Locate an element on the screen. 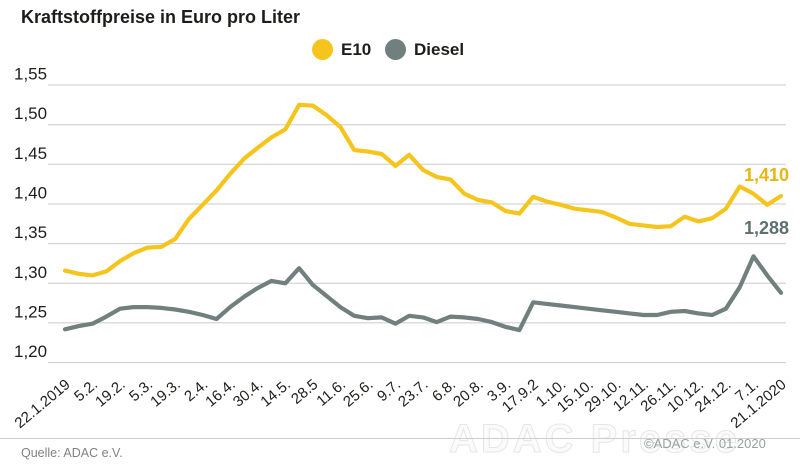  x-axis-label: 22.1.2019 is located at coordinates (43, 404).